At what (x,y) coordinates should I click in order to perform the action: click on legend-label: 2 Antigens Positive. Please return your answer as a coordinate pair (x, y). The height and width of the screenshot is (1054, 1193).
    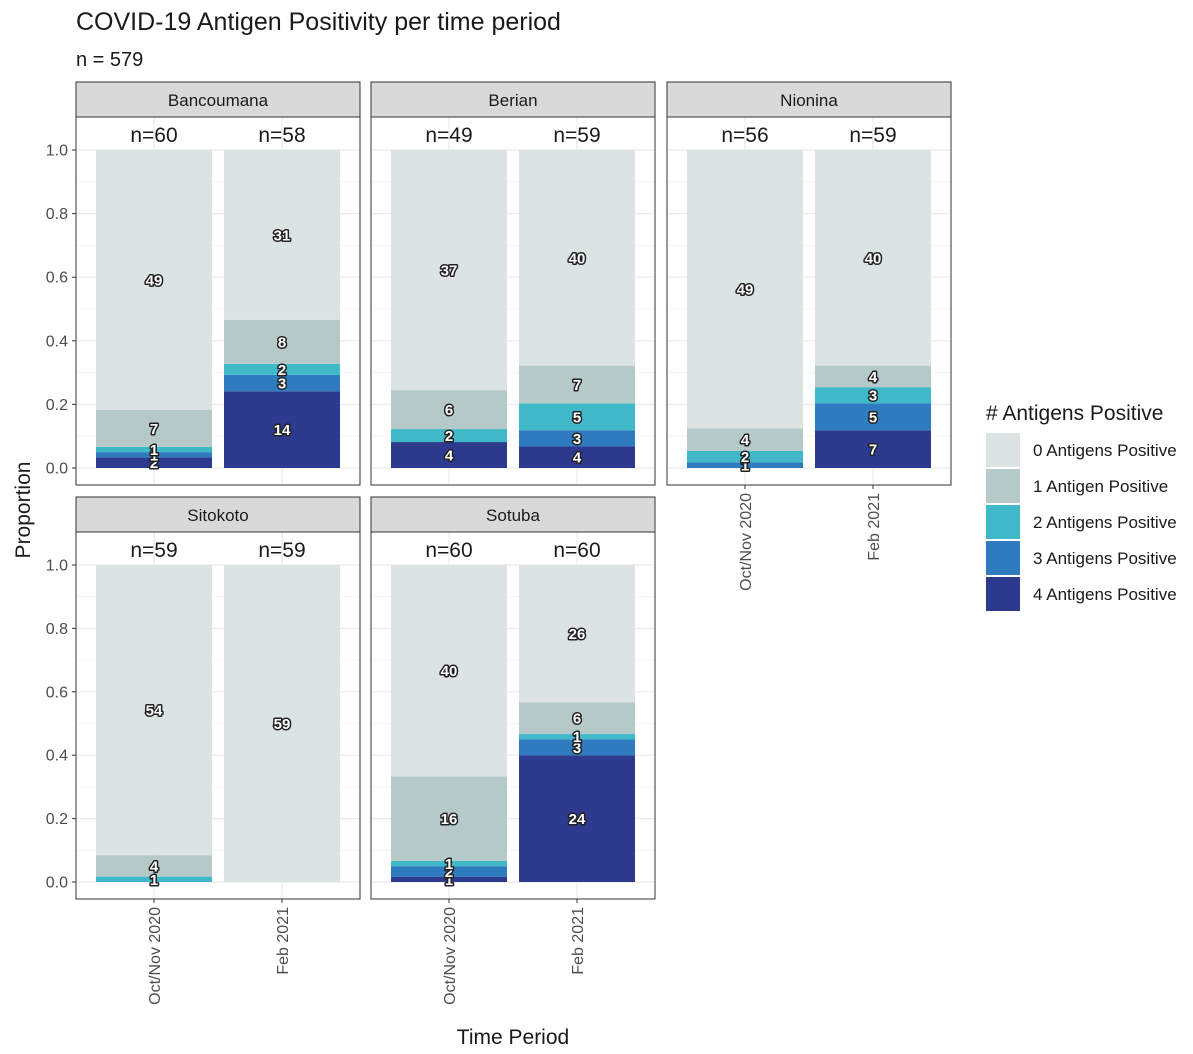
    Looking at the image, I should click on (1105, 522).